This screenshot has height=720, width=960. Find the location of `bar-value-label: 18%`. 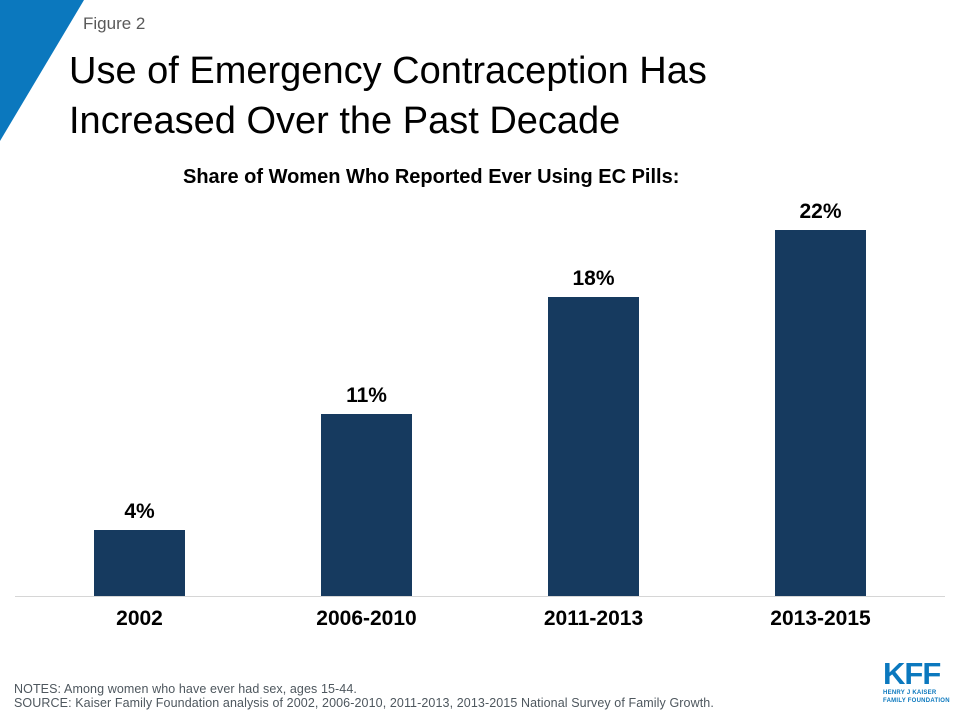

bar-value-label: 18% is located at coordinates (593, 278).